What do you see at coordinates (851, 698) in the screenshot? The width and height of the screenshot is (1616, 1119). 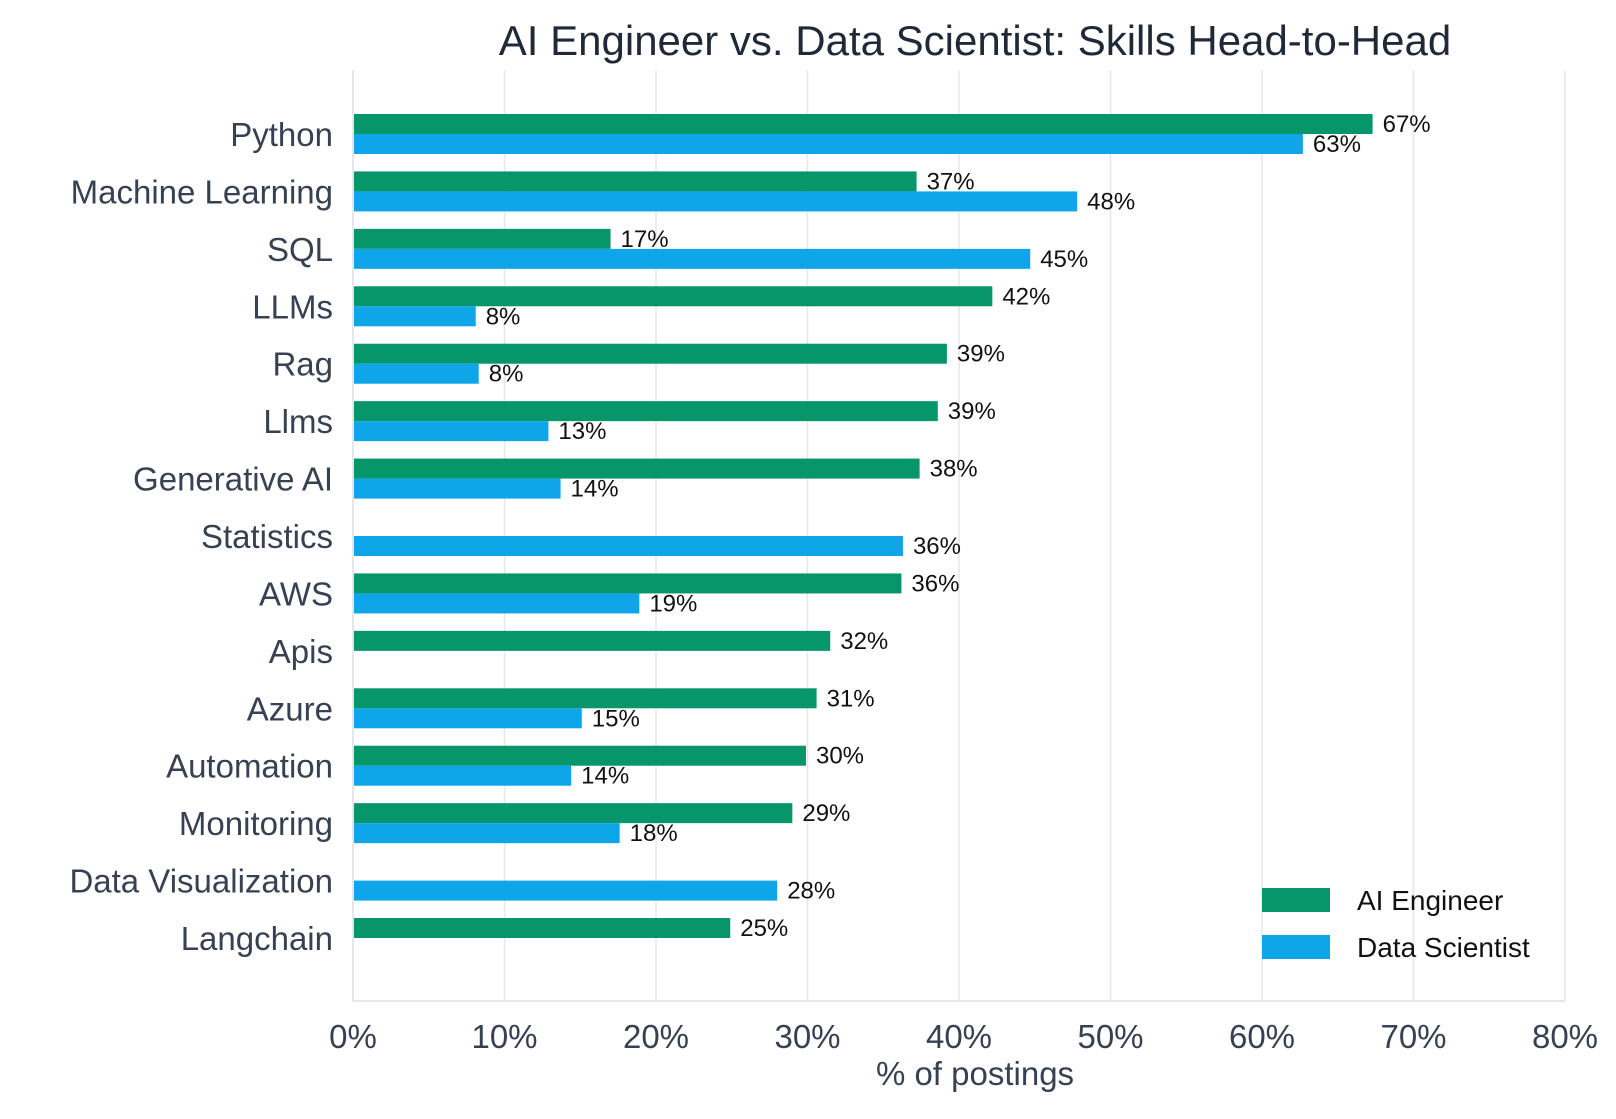 I see `data-label: 31%` at bounding box center [851, 698].